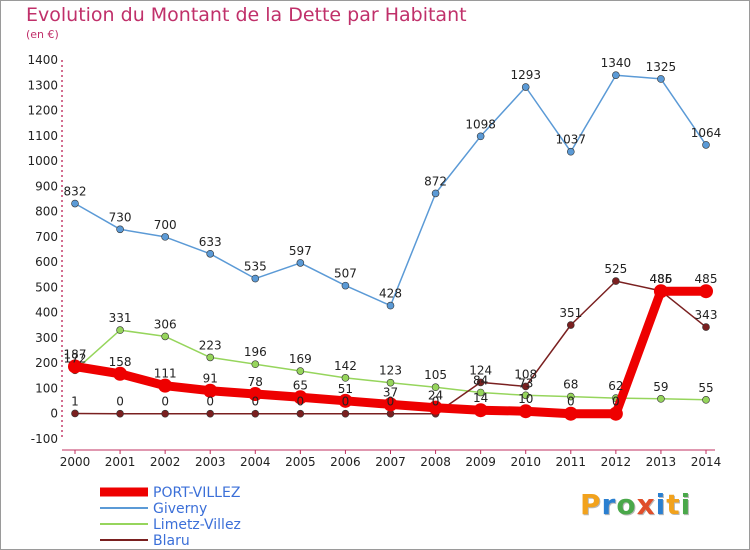  What do you see at coordinates (42, 111) in the screenshot?
I see `y-tick-label: 1200` at bounding box center [42, 111].